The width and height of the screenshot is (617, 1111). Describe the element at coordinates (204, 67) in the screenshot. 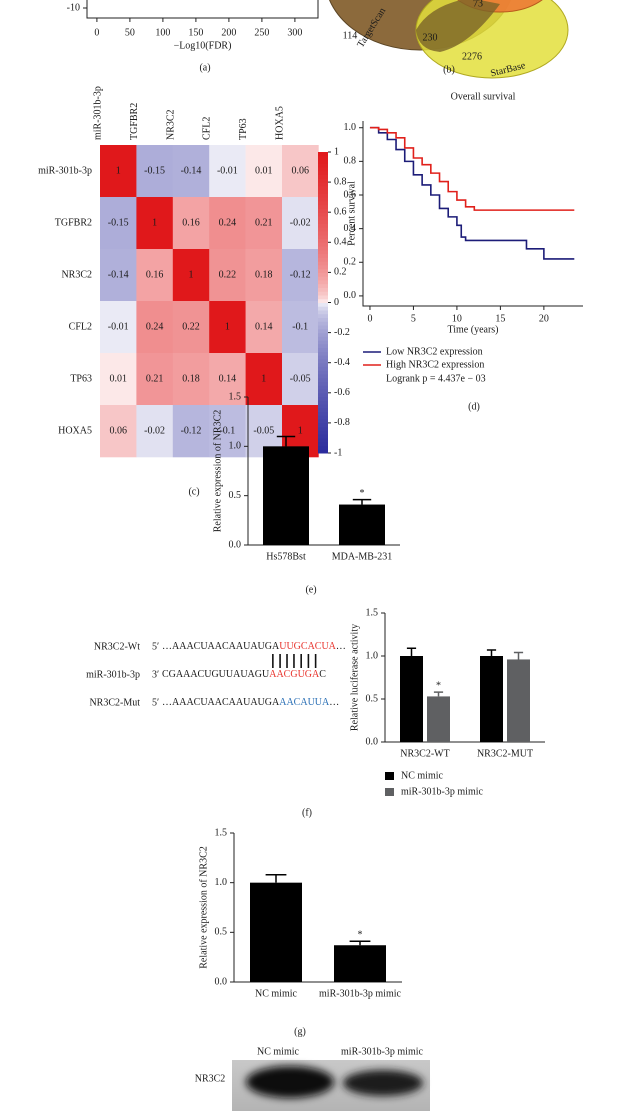

I see `panel-label: (a)` at that location.